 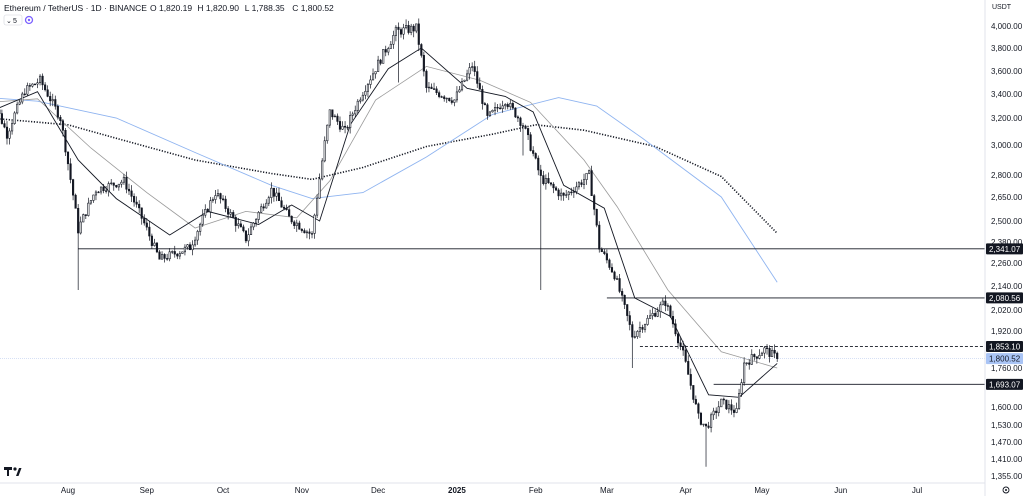 What do you see at coordinates (75, 8) in the screenshot?
I see `symbol-title: Ethereum / TetherUS · 1D · BINANCE` at bounding box center [75, 8].